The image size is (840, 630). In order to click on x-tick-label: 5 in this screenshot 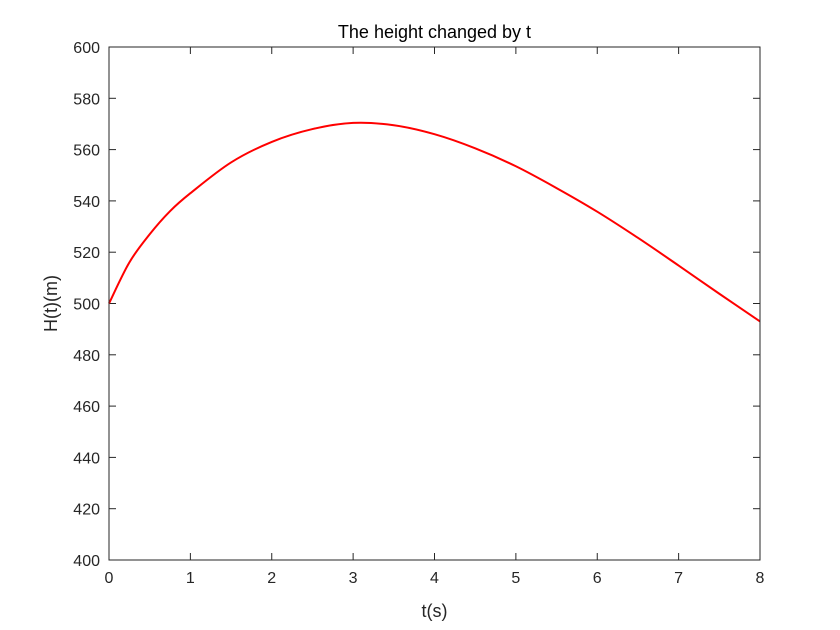, I will do `click(515, 578)`.